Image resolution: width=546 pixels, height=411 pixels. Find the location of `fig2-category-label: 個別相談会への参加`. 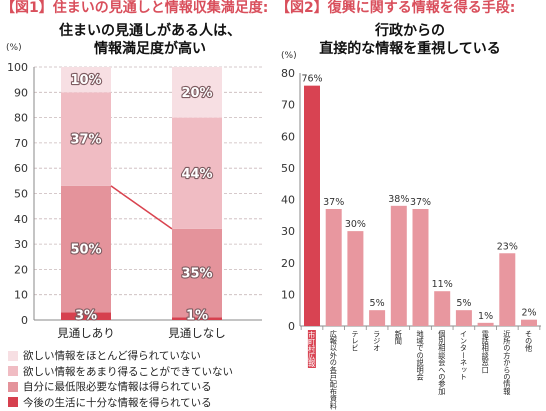

fig2-category-label: 個別相談会への参加 is located at coordinates (442, 362).